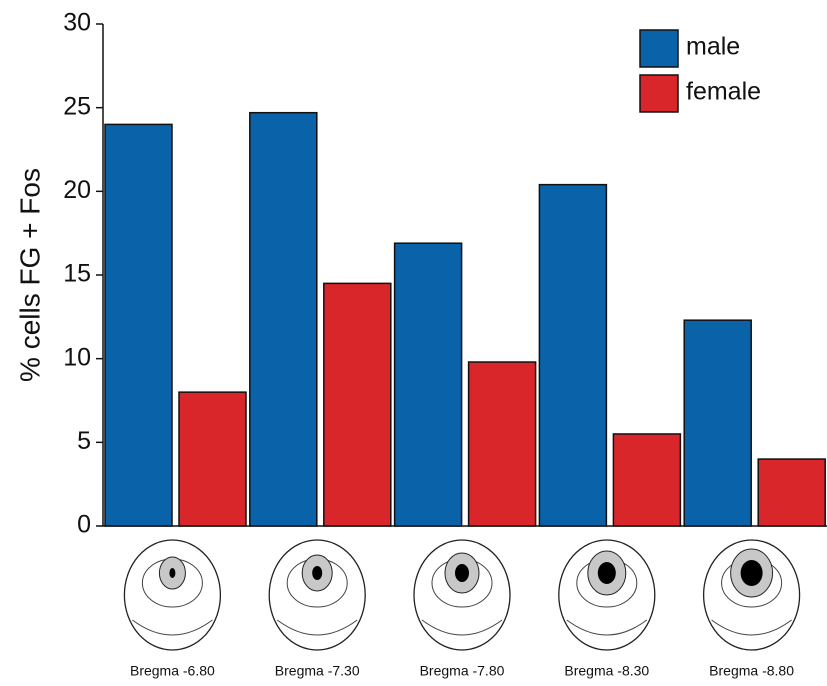 This screenshot has height=686, width=827. What do you see at coordinates (606, 671) in the screenshot?
I see `x-tick-label: Bregma -8.30` at bounding box center [606, 671].